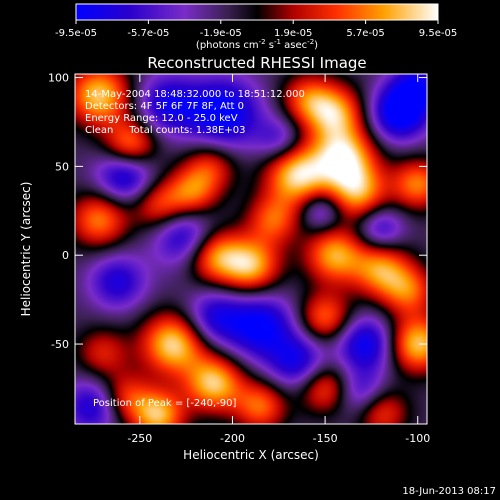 The height and width of the screenshot is (500, 500). What do you see at coordinates (257, 44) in the screenshot?
I see `colorbar-unit-label: (photons cm-2 s-1 asec-2)` at bounding box center [257, 44].